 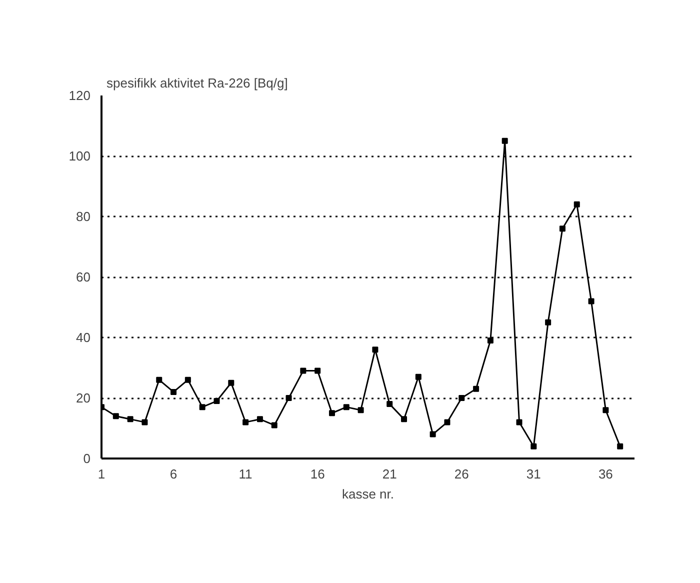 I want to click on x-tick-label: 21, so click(x=389, y=474).